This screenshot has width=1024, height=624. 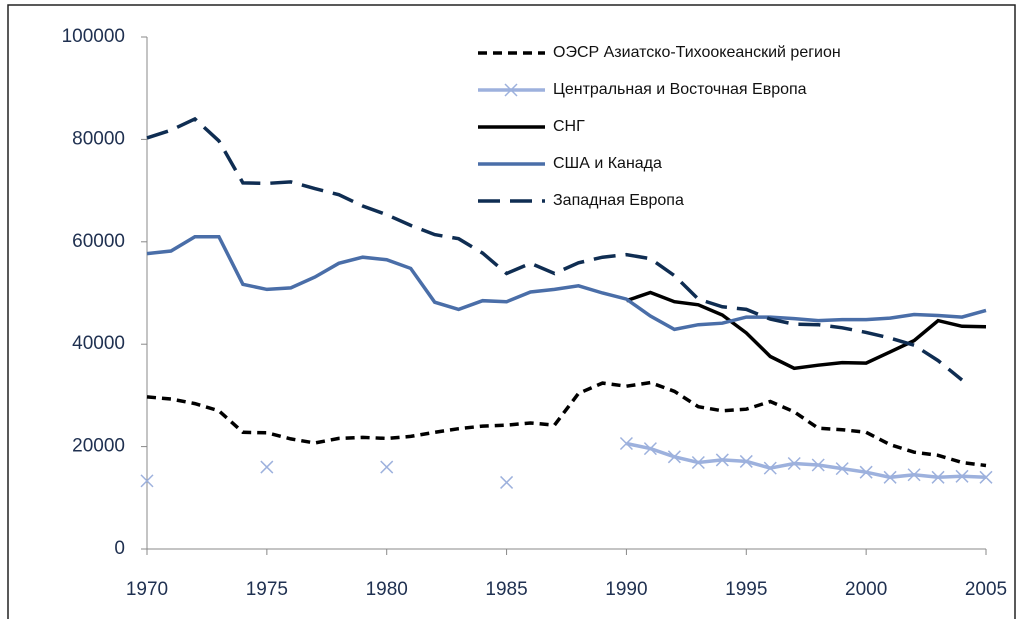 I want to click on x-tick-label: 1995, so click(x=746, y=589).